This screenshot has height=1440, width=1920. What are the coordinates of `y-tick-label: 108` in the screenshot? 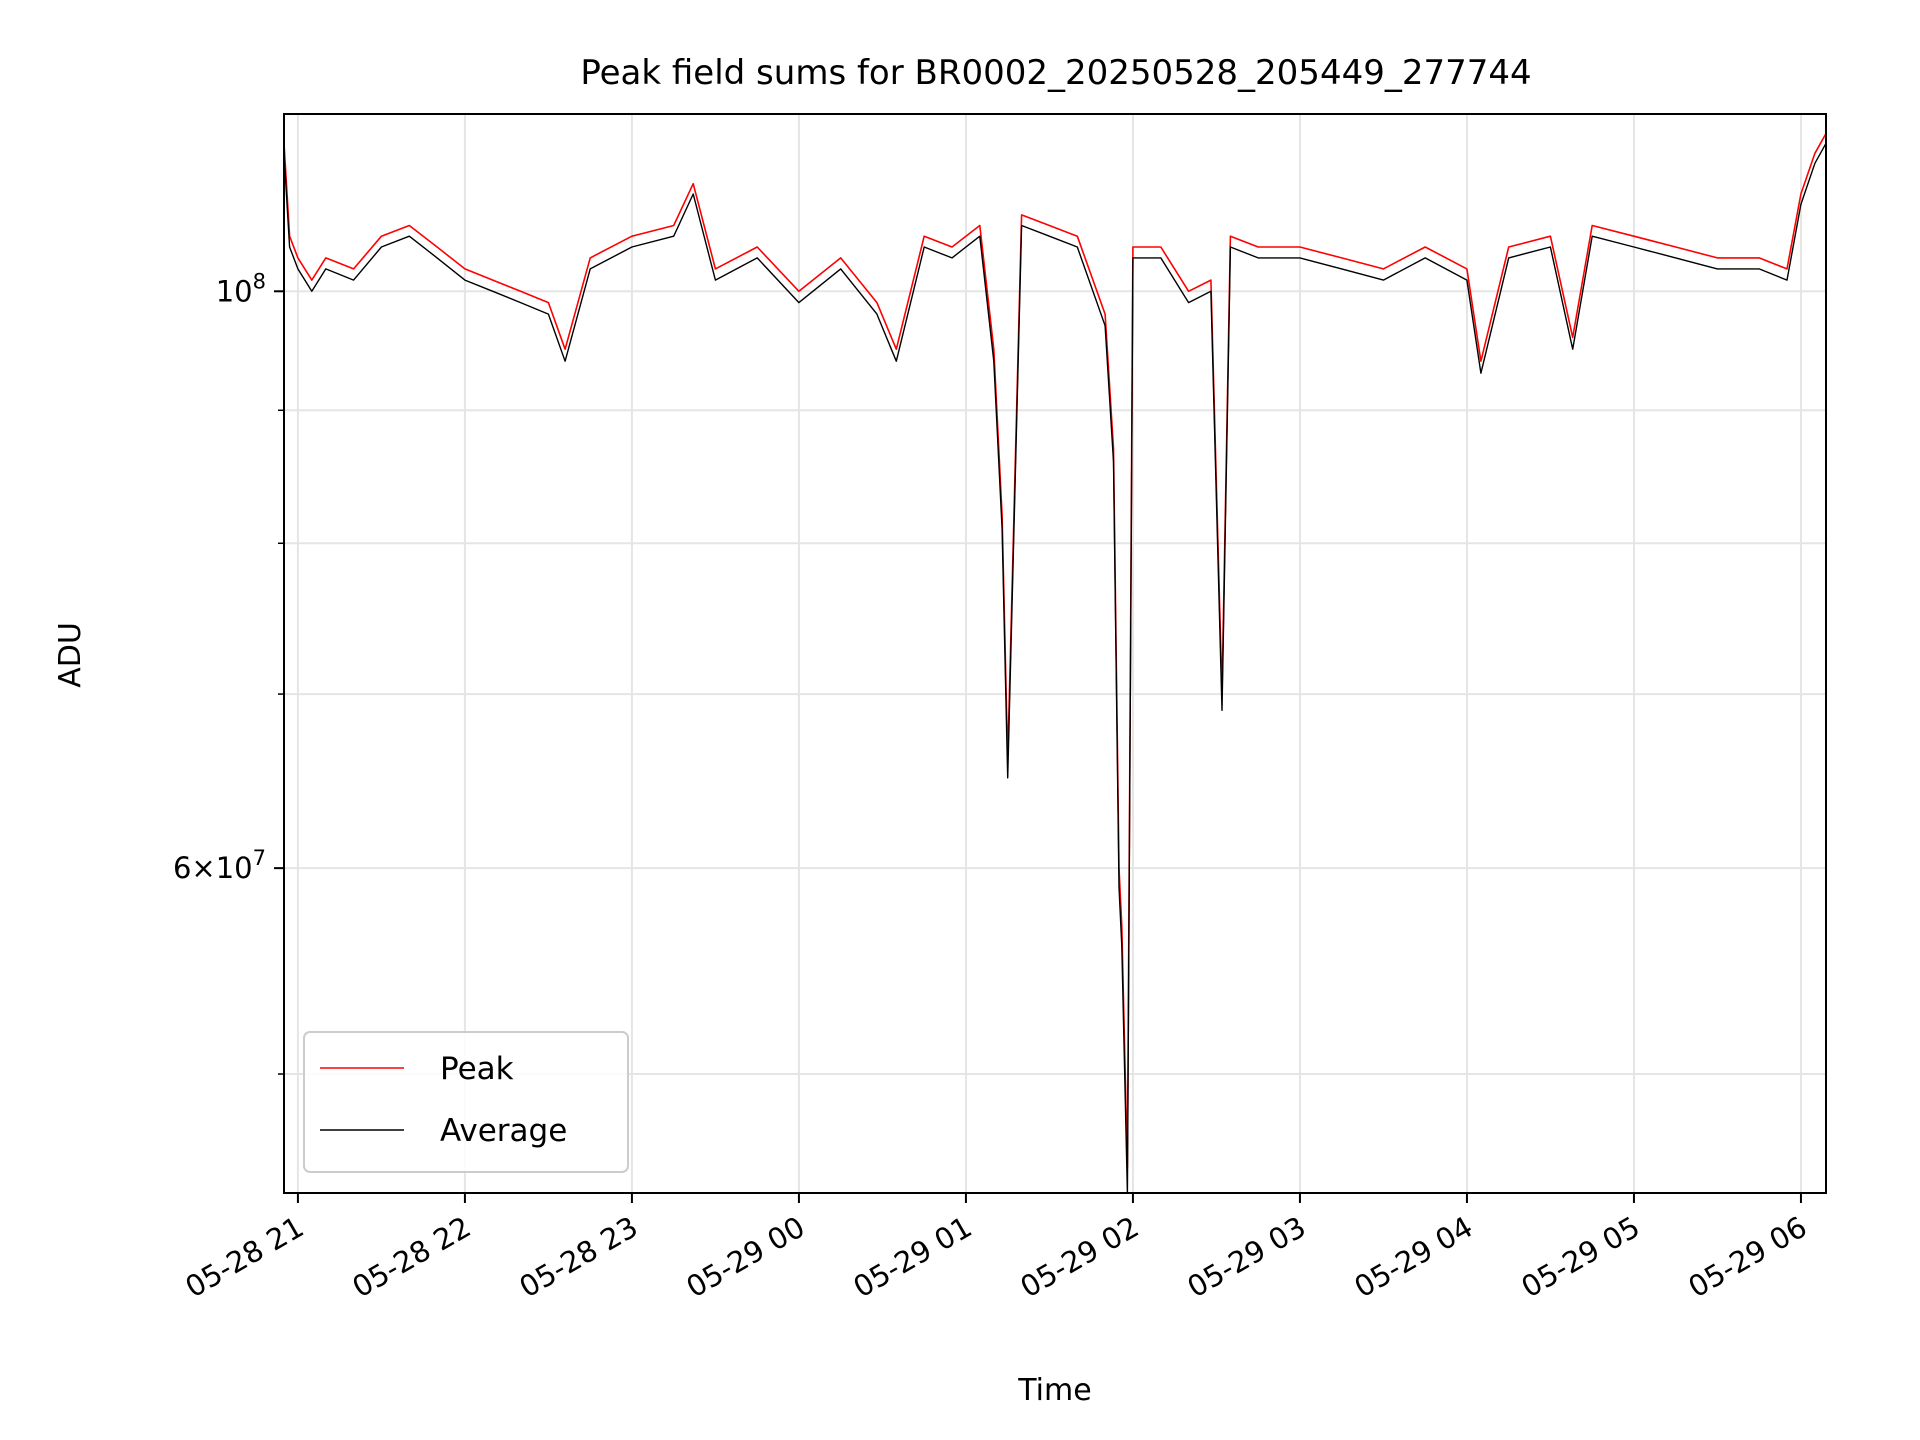 It's located at (241, 288).